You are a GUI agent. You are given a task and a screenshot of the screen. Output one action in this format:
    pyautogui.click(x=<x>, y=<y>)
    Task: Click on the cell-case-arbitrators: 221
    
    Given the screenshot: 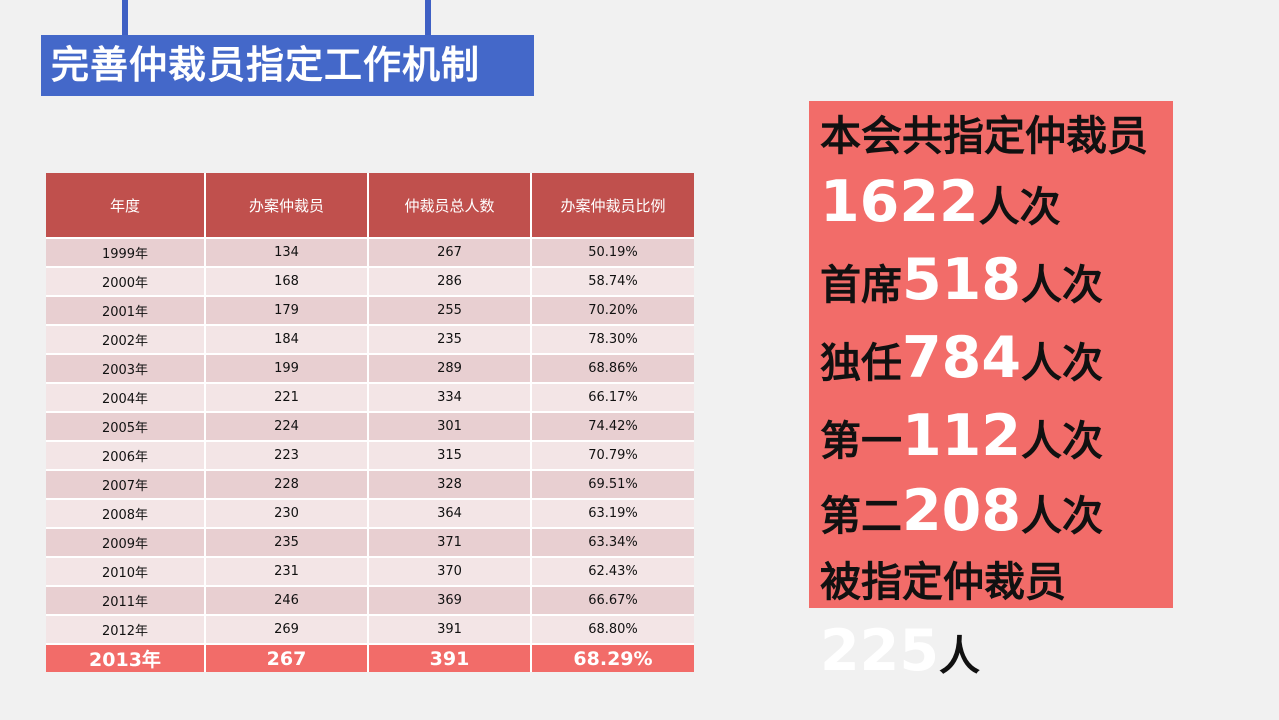 What is the action you would take?
    pyautogui.click(x=287, y=397)
    